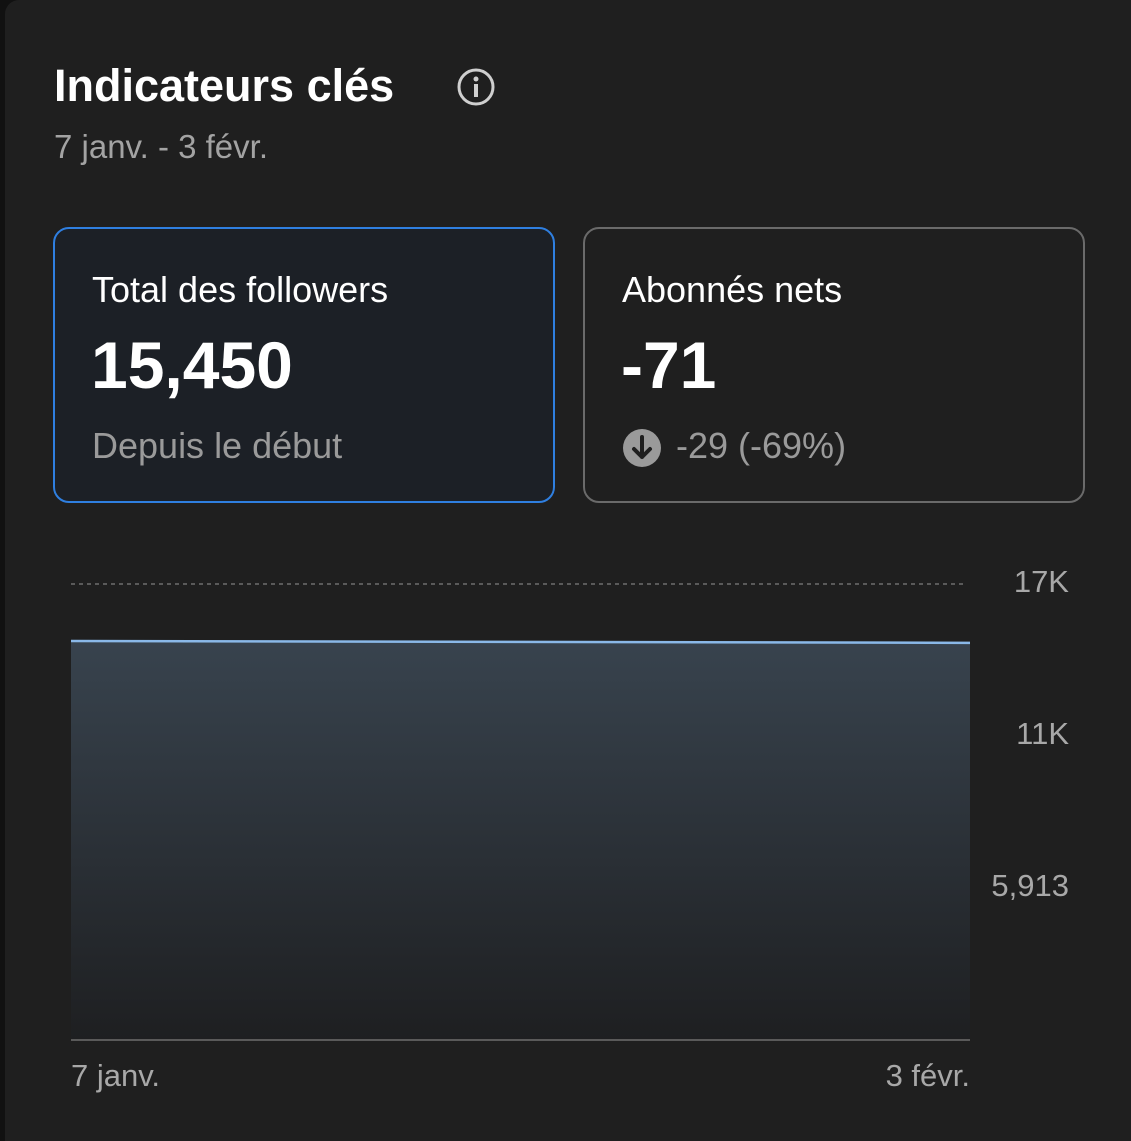 This screenshot has height=1141, width=1131. Describe the element at coordinates (115, 1075) in the screenshot. I see `x-tick-label: 7 janv.` at that location.